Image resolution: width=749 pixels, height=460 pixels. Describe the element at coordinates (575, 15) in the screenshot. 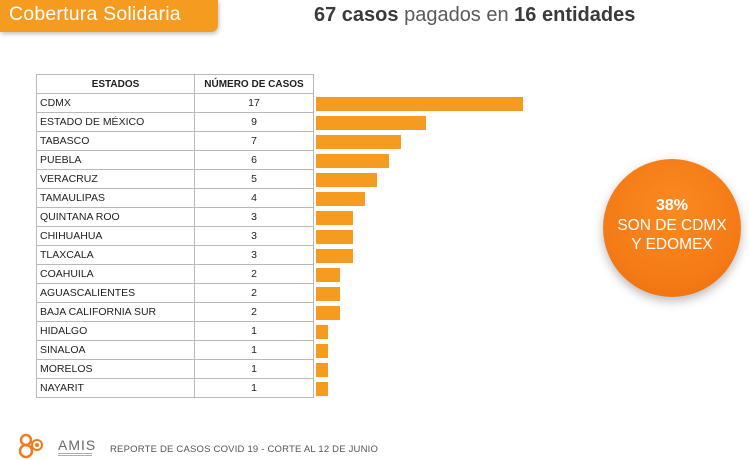

I see `headline-entities: 16 entidades` at that location.